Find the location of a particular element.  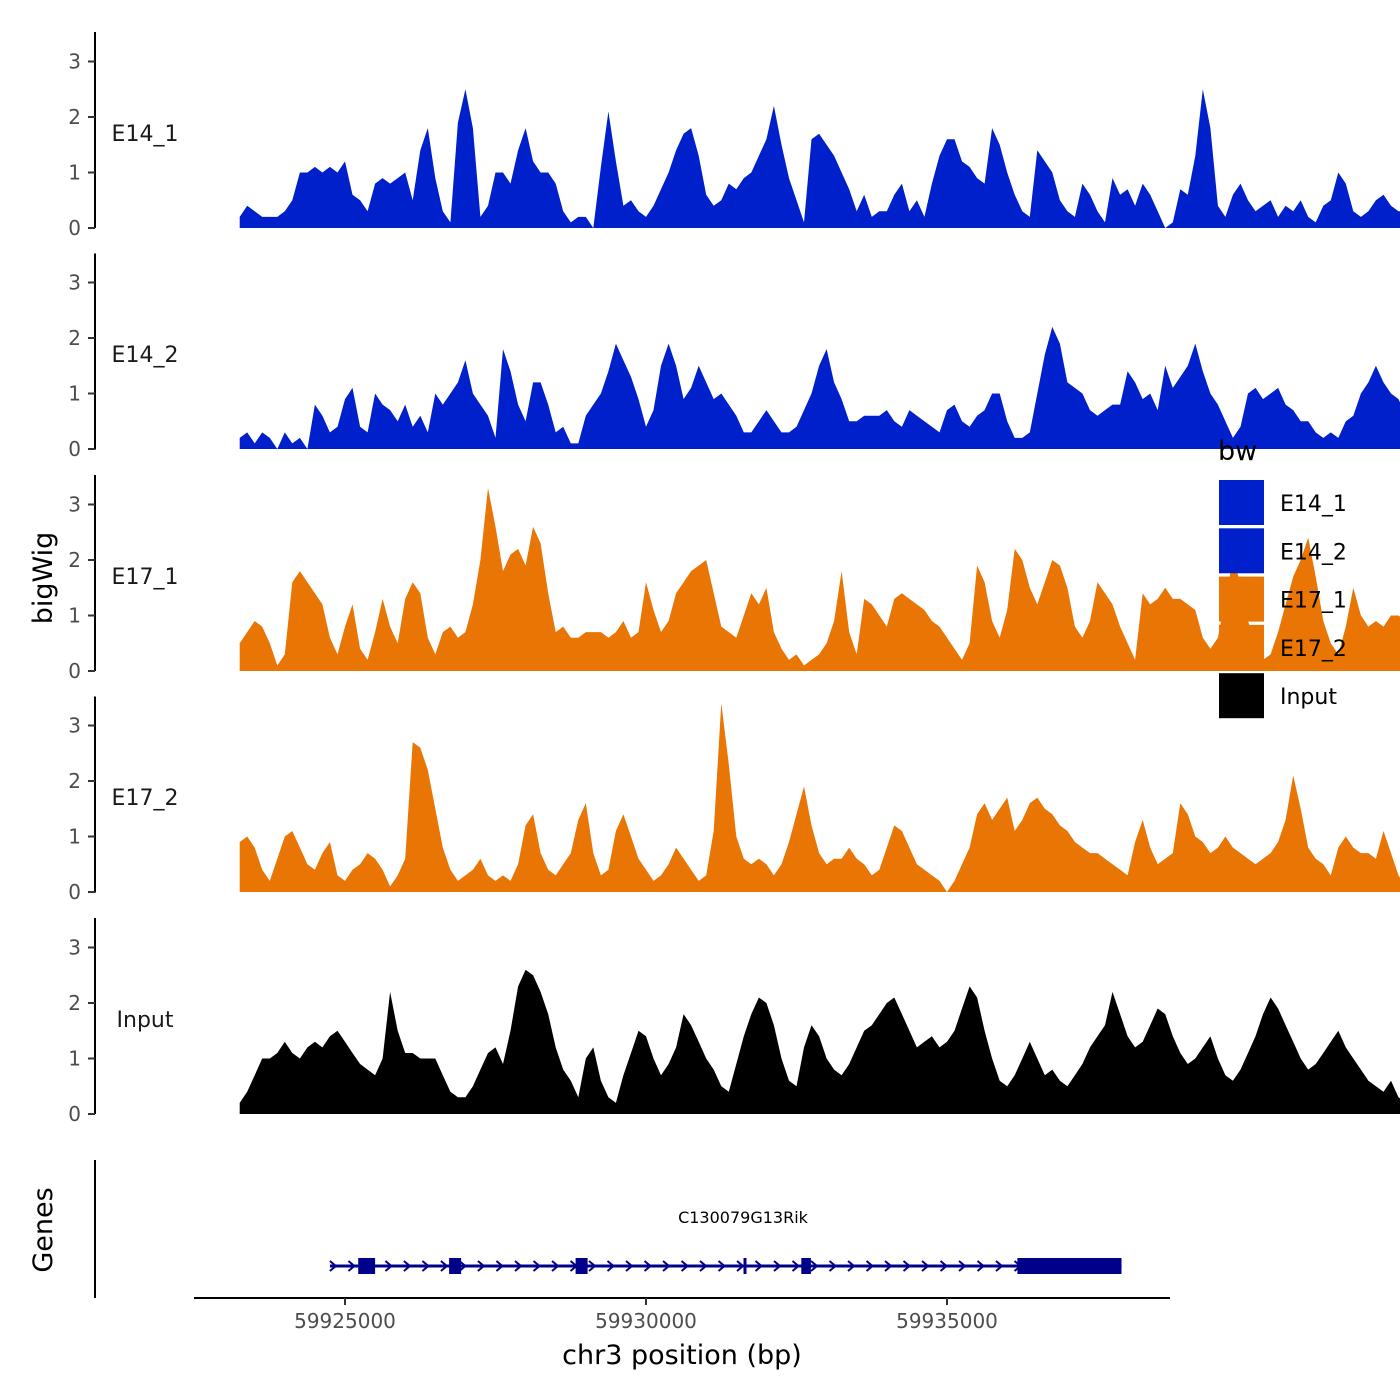

legend: bw E14_1 E14_2 E17_1 E17_2 Input is located at coordinates (1282, 577).